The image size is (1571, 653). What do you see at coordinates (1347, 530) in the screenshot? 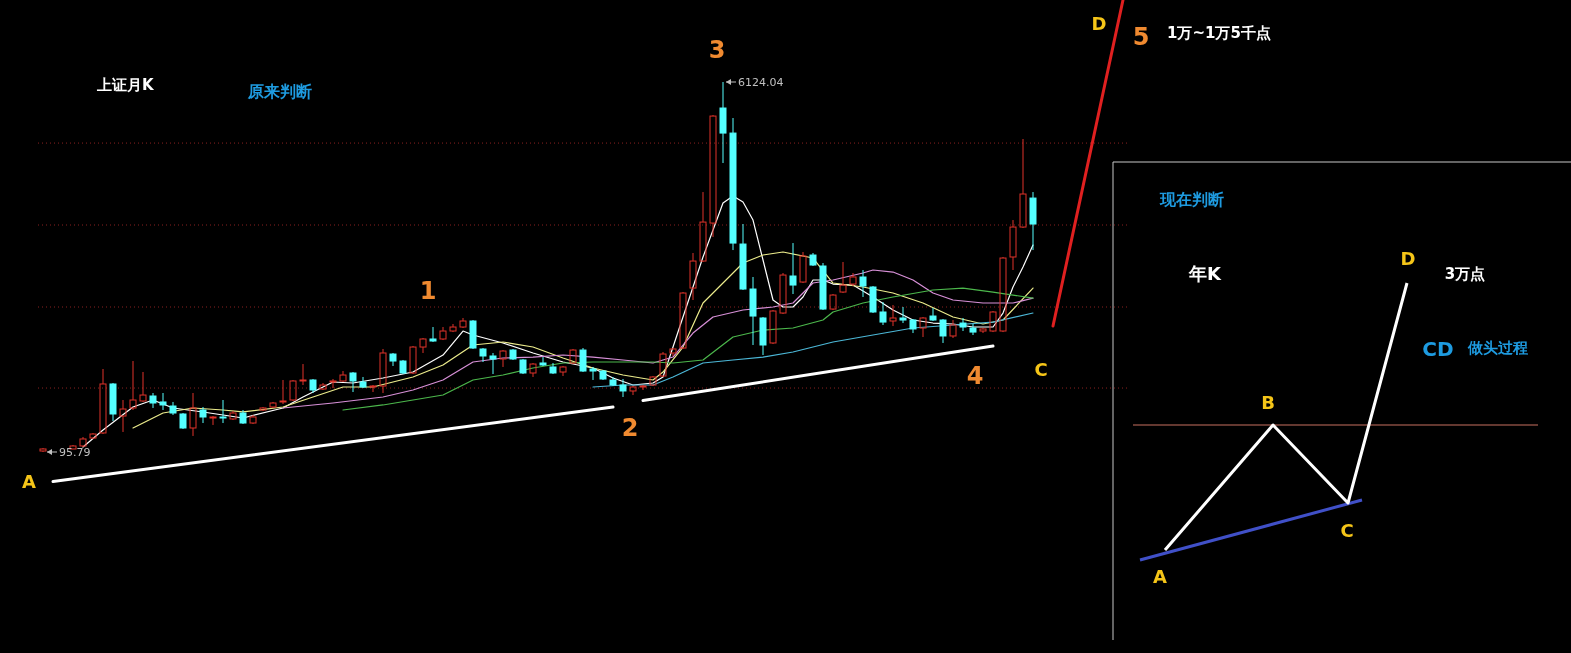
I see `text: C` at bounding box center [1347, 530].